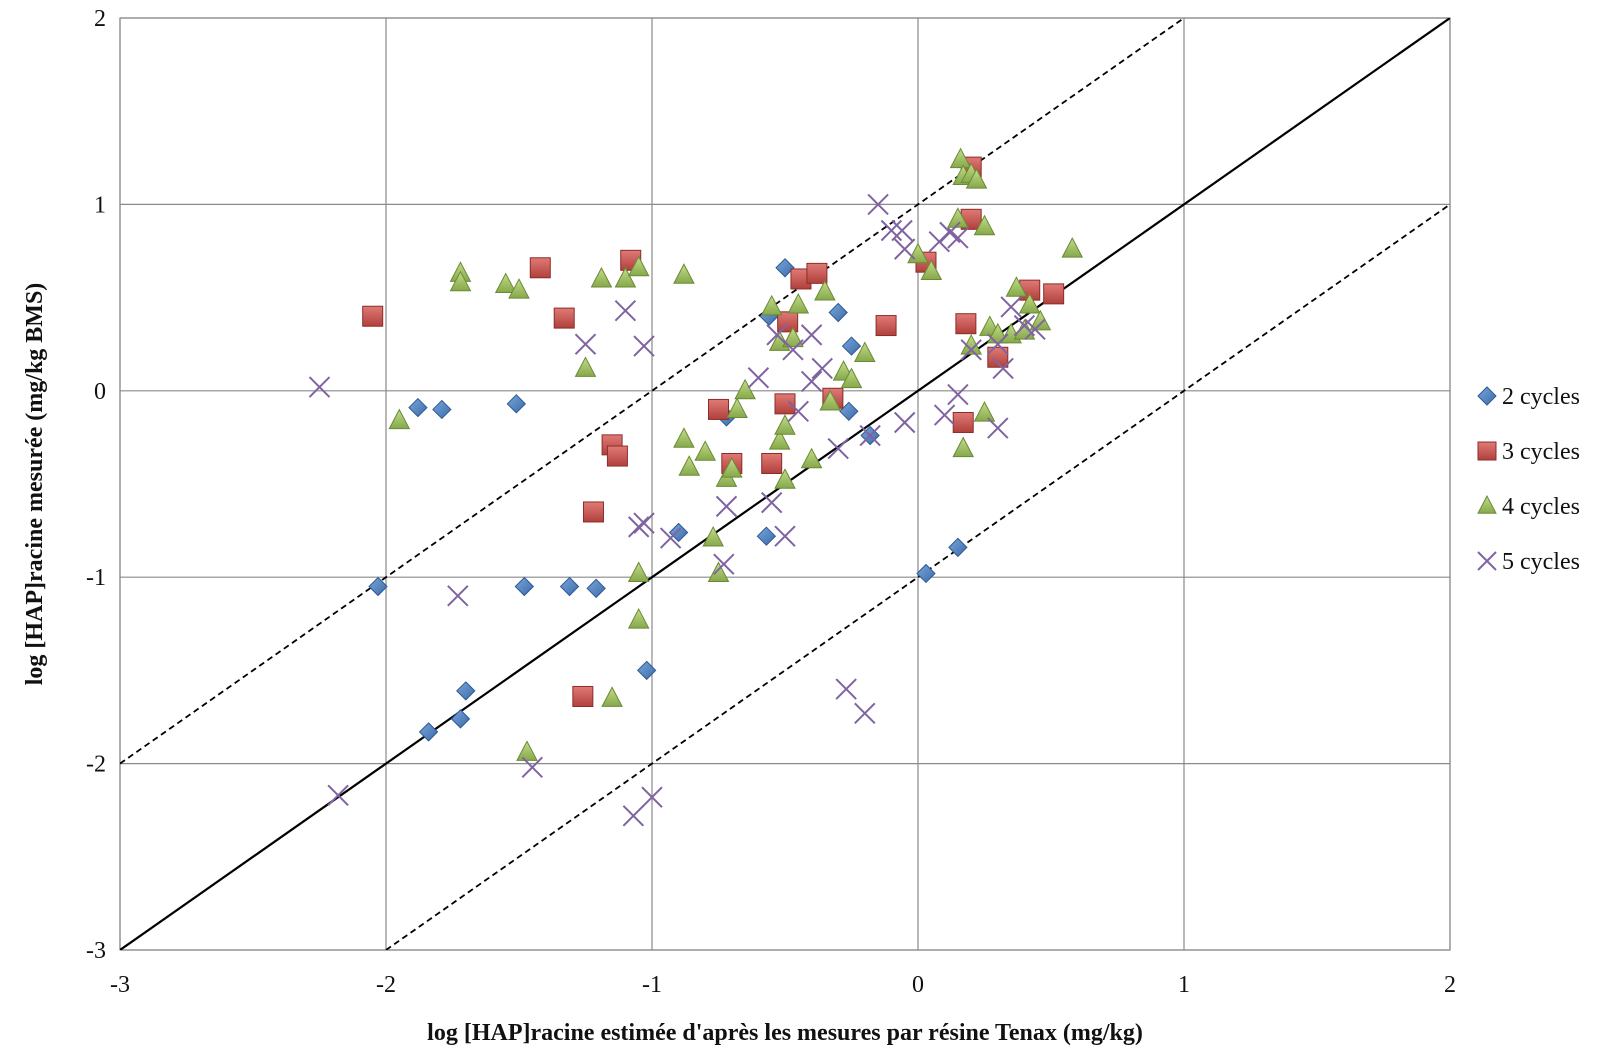 The image size is (1616, 1060). Describe the element at coordinates (783, 985) in the screenshot. I see `x-tick-labels: -3 -2 -1 0 1 2` at that location.